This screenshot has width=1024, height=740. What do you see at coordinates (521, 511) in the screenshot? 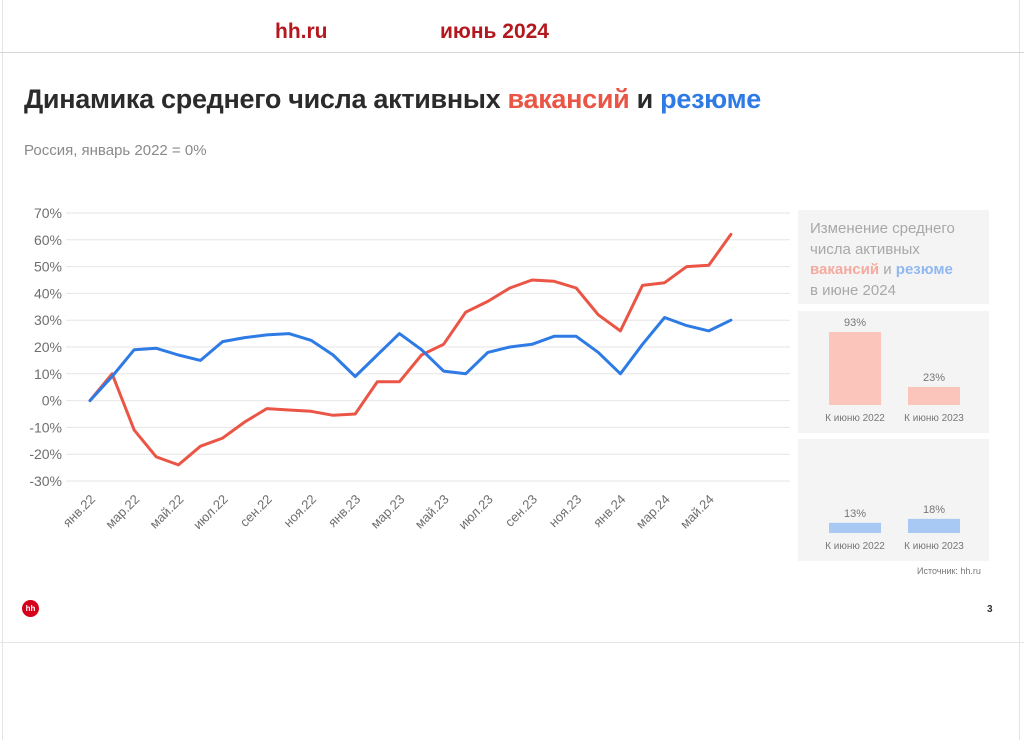
I see `x-tick-label: сен.23` at bounding box center [521, 511].